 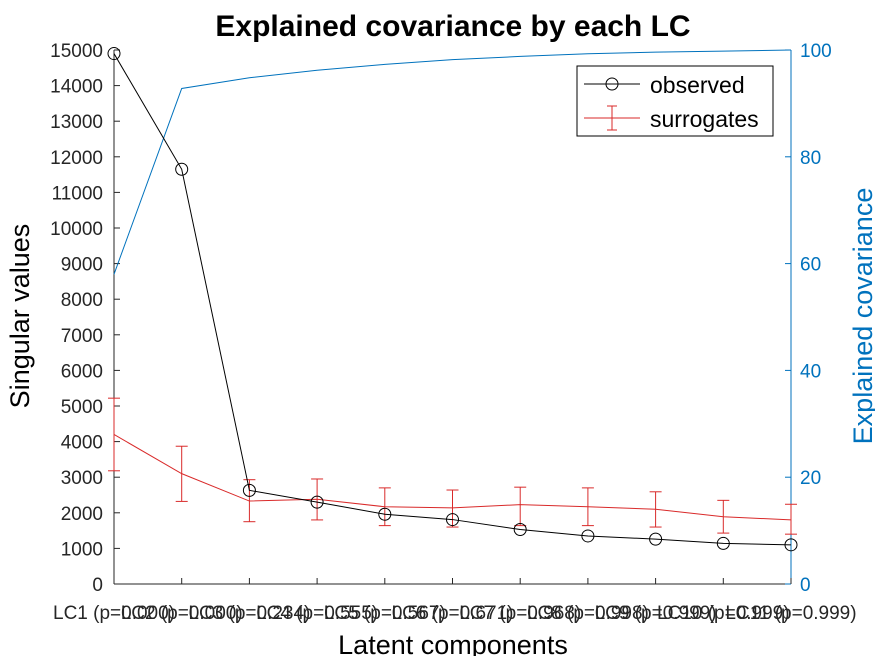 I want to click on y-left-tick-label: 8000, so click(x=82, y=300).